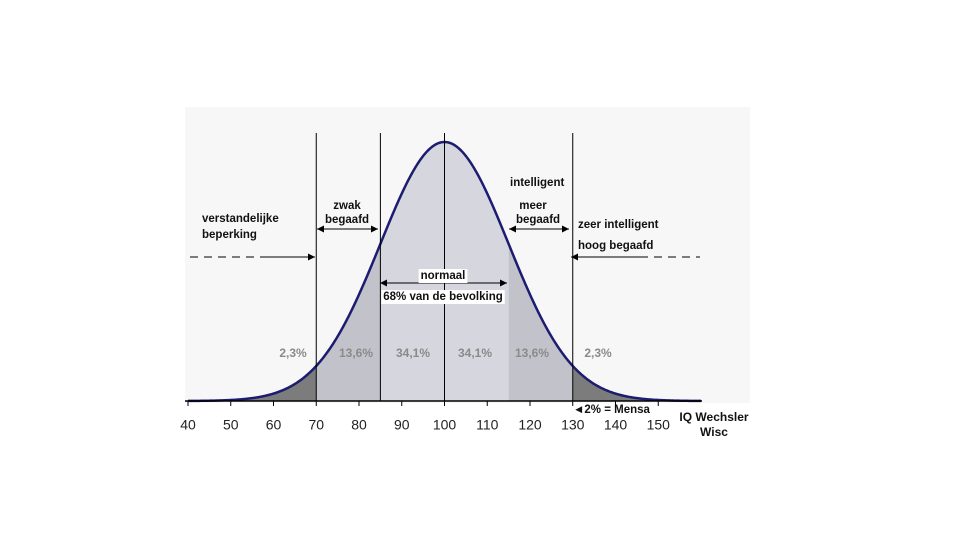 The height and width of the screenshot is (540, 960). Describe the element at coordinates (274, 425) in the screenshot. I see `x-tick-label: 60` at that location.